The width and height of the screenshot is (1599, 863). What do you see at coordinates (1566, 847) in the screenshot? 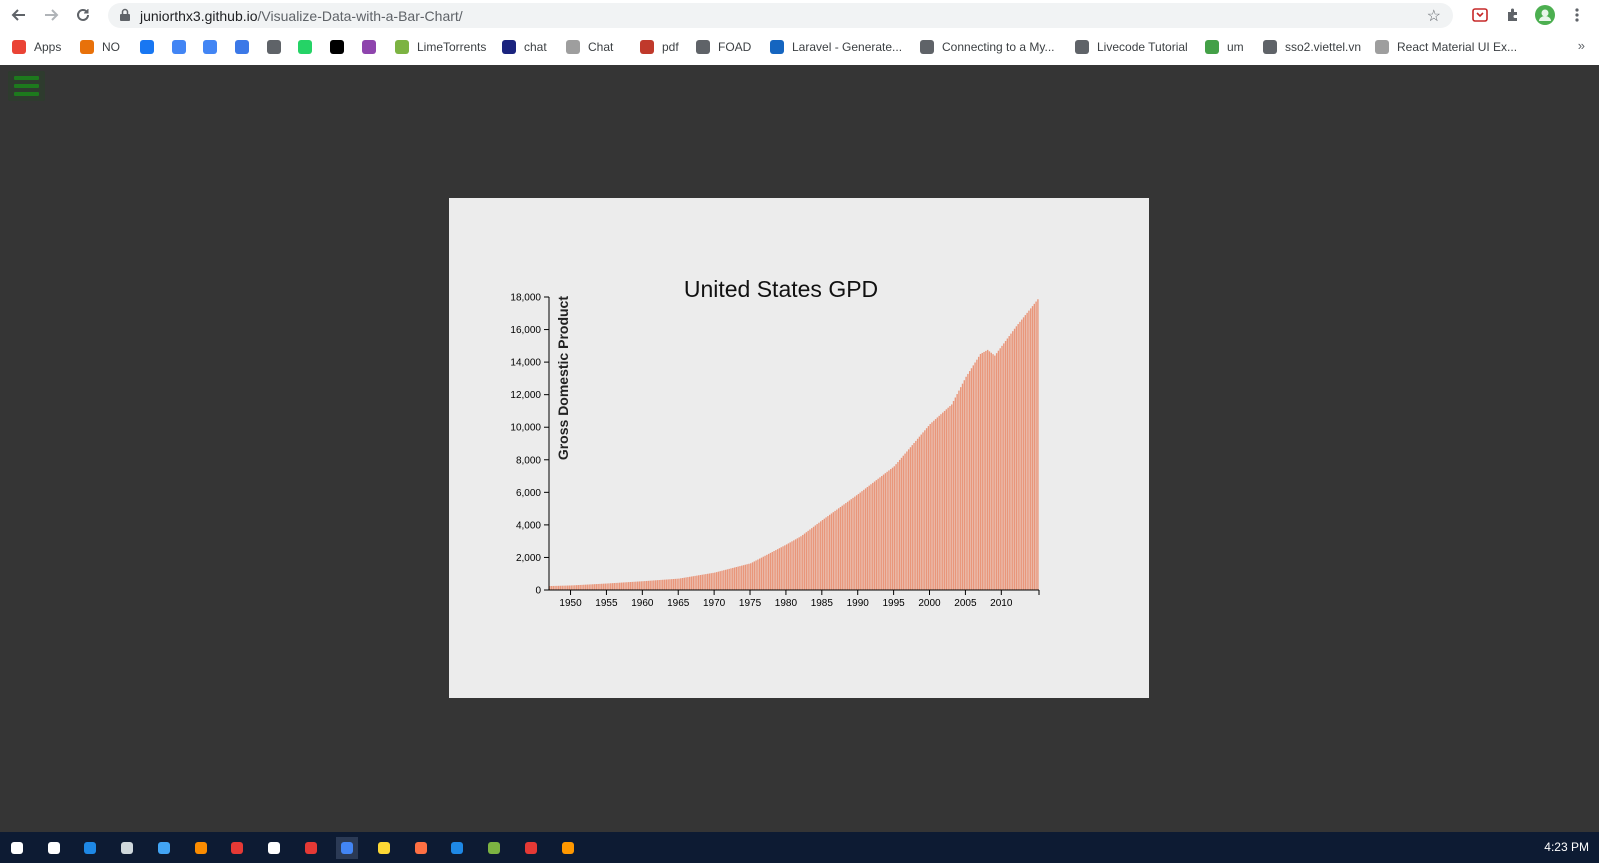
I see `taskbar-clock: 4:23 PM` at bounding box center [1566, 847].